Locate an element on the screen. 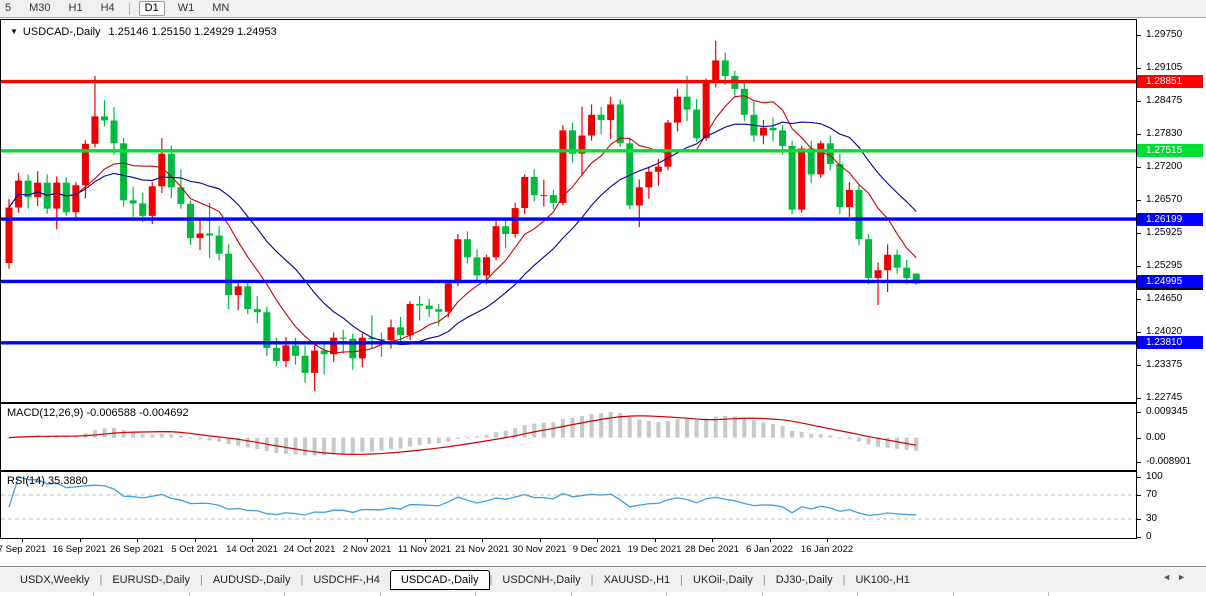  rsi-name: RSI(14) is located at coordinates (26, 481).